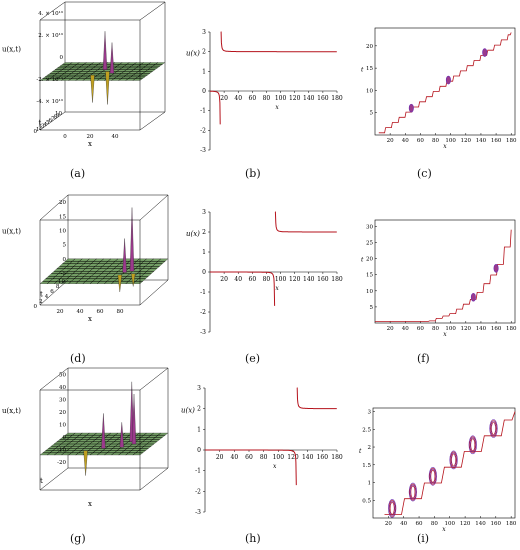 This screenshot has height=550, width=520. What do you see at coordinates (53, 119) in the screenshot?
I see `t-tick-label: 7` at bounding box center [53, 119].